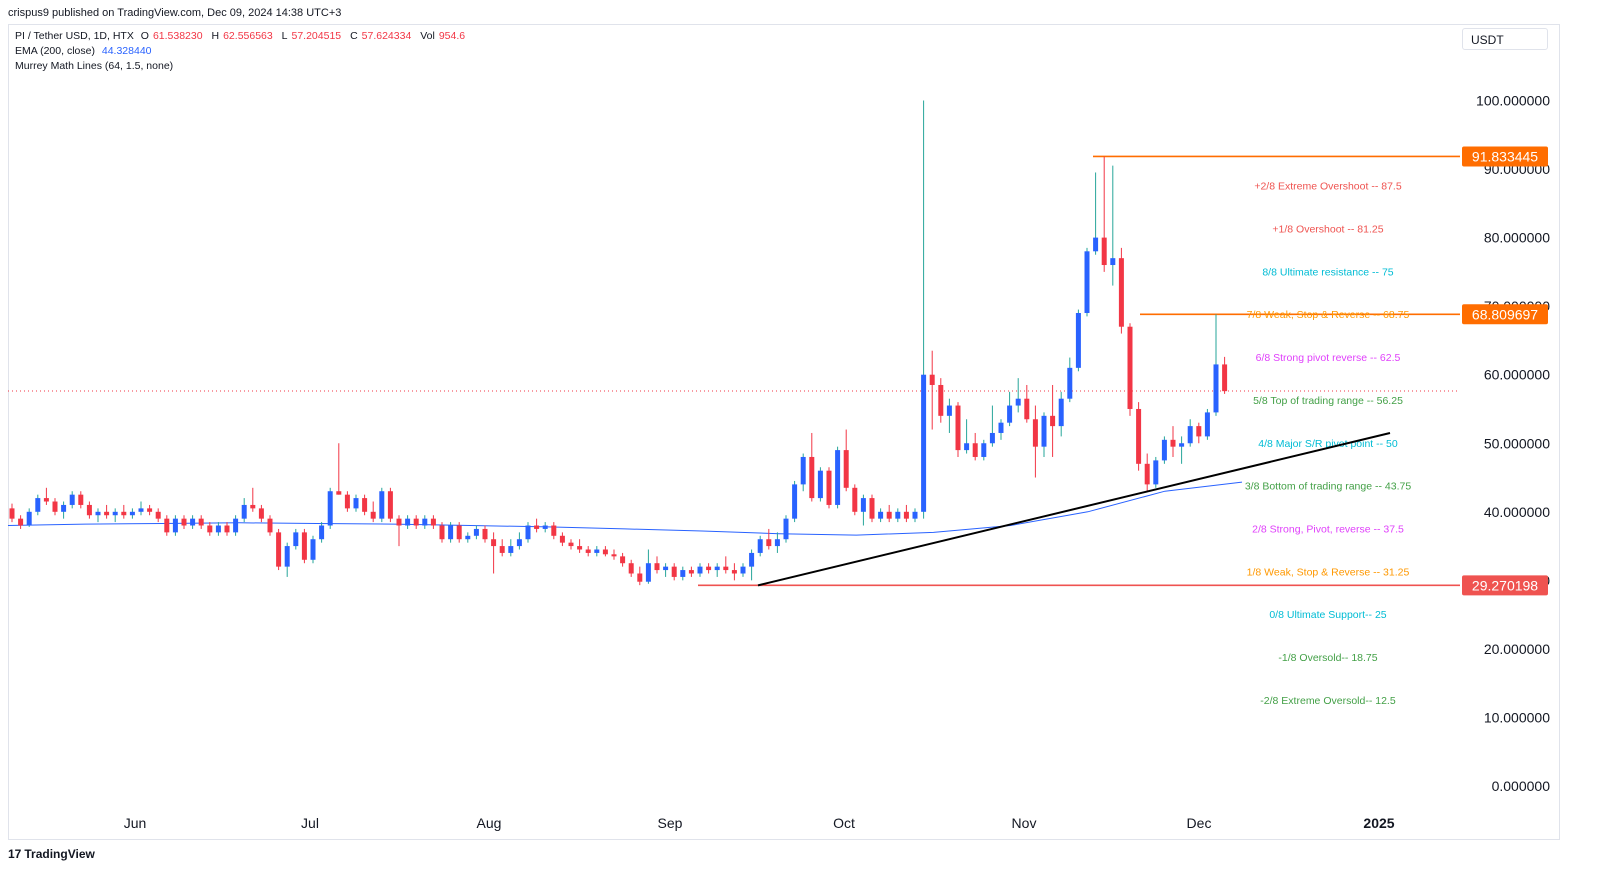 Image resolution: width=1600 pixels, height=888 pixels. I want to click on ohlc-close-value: 57.624334, so click(386, 36).